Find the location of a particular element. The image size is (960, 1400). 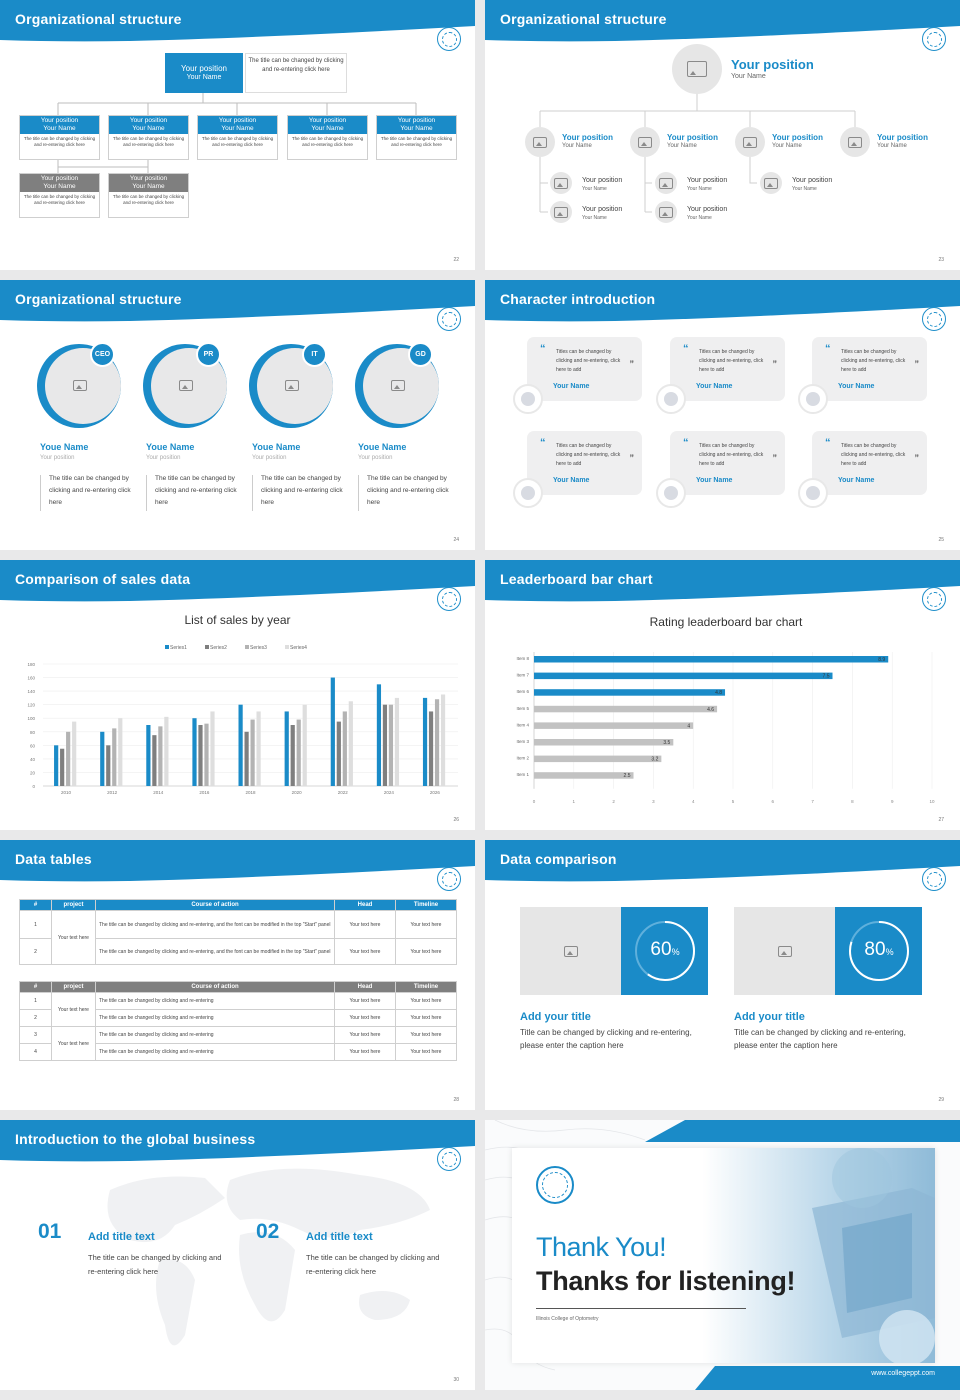

x-tick-label: 2022 is located at coordinates (343, 792).